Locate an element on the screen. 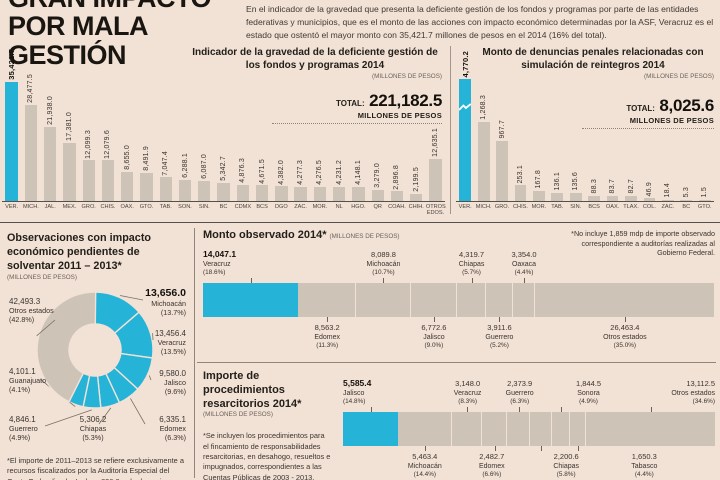 The image size is (720, 480). donut-label-michoacan: 13,656.0 Michoacán (13.7%) is located at coordinates (165, 302).